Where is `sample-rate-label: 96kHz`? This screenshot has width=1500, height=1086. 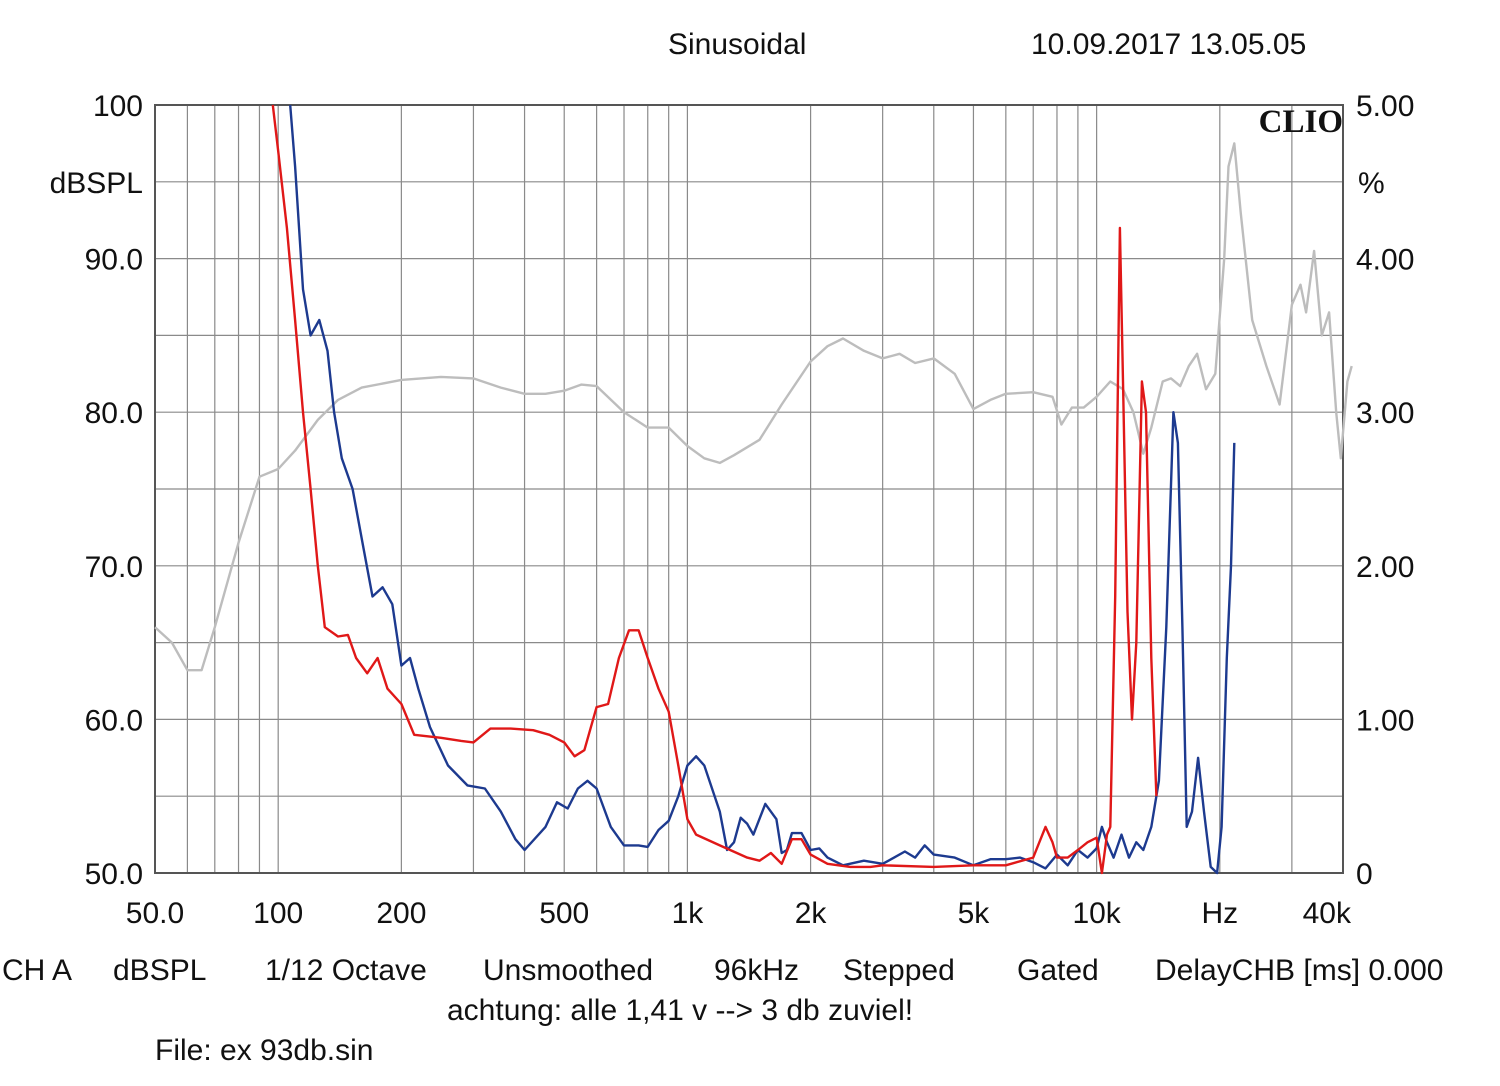
sample-rate-label: 96kHz is located at coordinates (757, 970).